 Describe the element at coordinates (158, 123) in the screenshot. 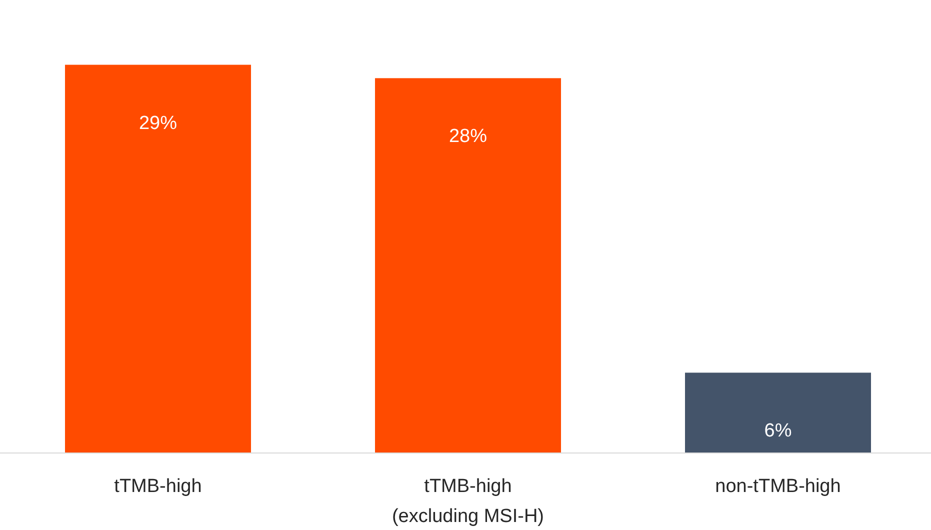

I see `data-label: 29%` at that location.